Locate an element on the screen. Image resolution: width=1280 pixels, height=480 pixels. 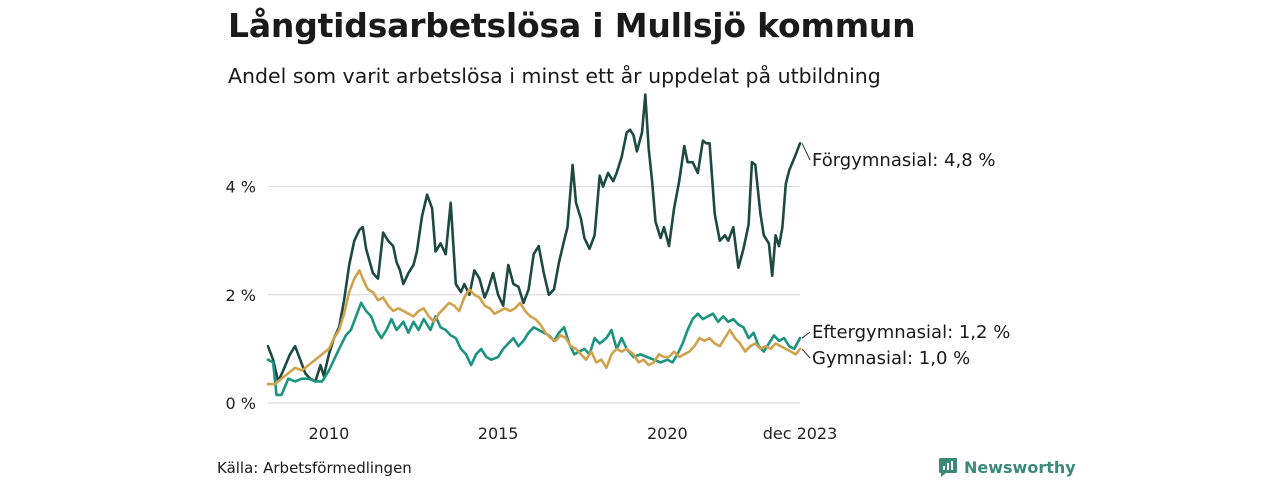
y-axis-ticks: 0 % 2 % 4 % is located at coordinates (241, 295).